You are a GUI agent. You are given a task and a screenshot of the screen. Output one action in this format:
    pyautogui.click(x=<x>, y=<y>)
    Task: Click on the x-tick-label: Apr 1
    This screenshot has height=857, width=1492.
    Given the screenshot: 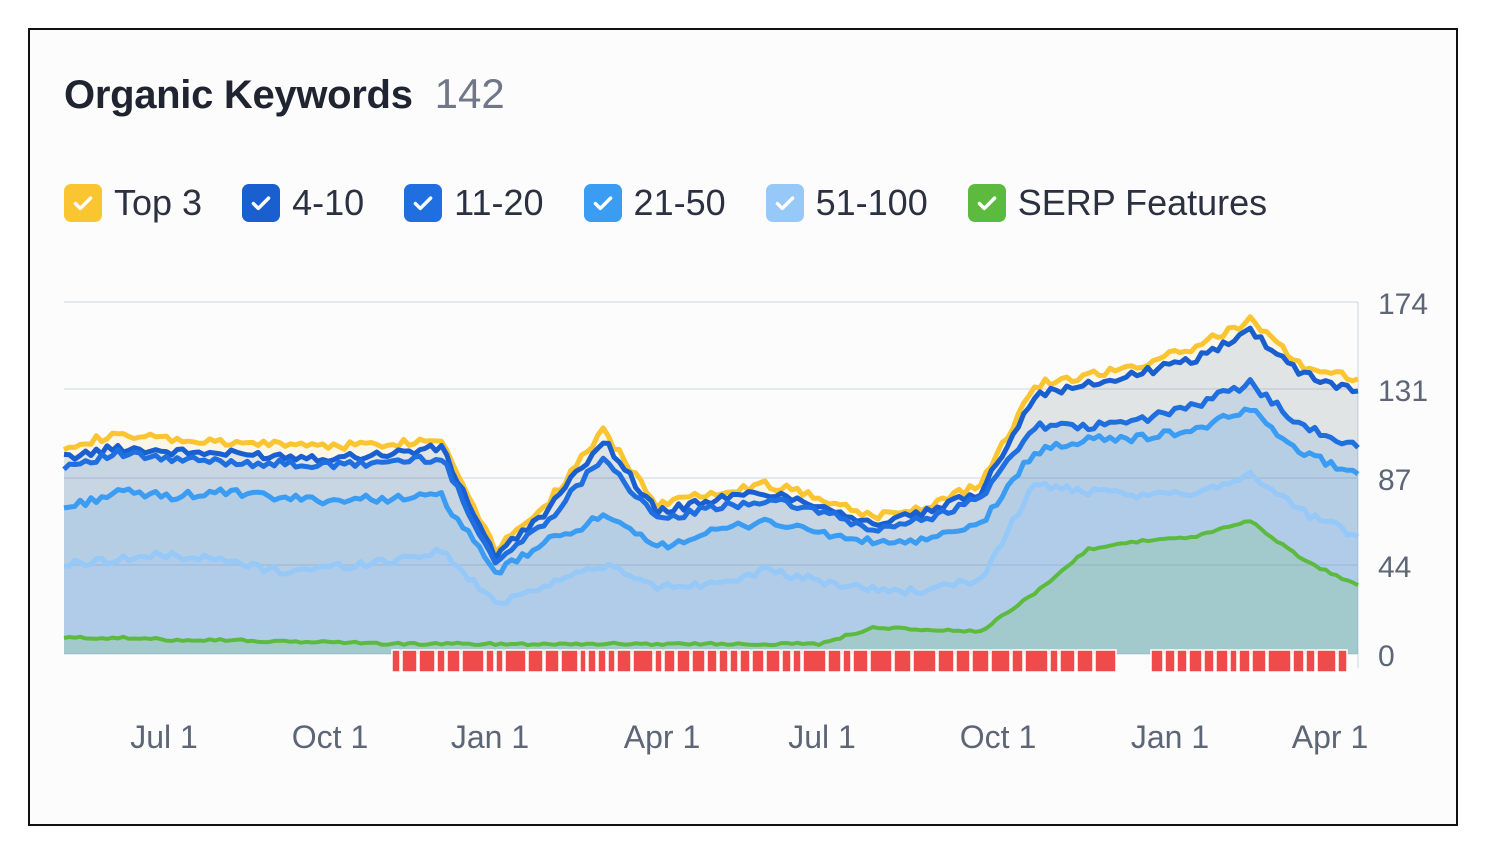 What is the action you would take?
    pyautogui.click(x=1330, y=737)
    